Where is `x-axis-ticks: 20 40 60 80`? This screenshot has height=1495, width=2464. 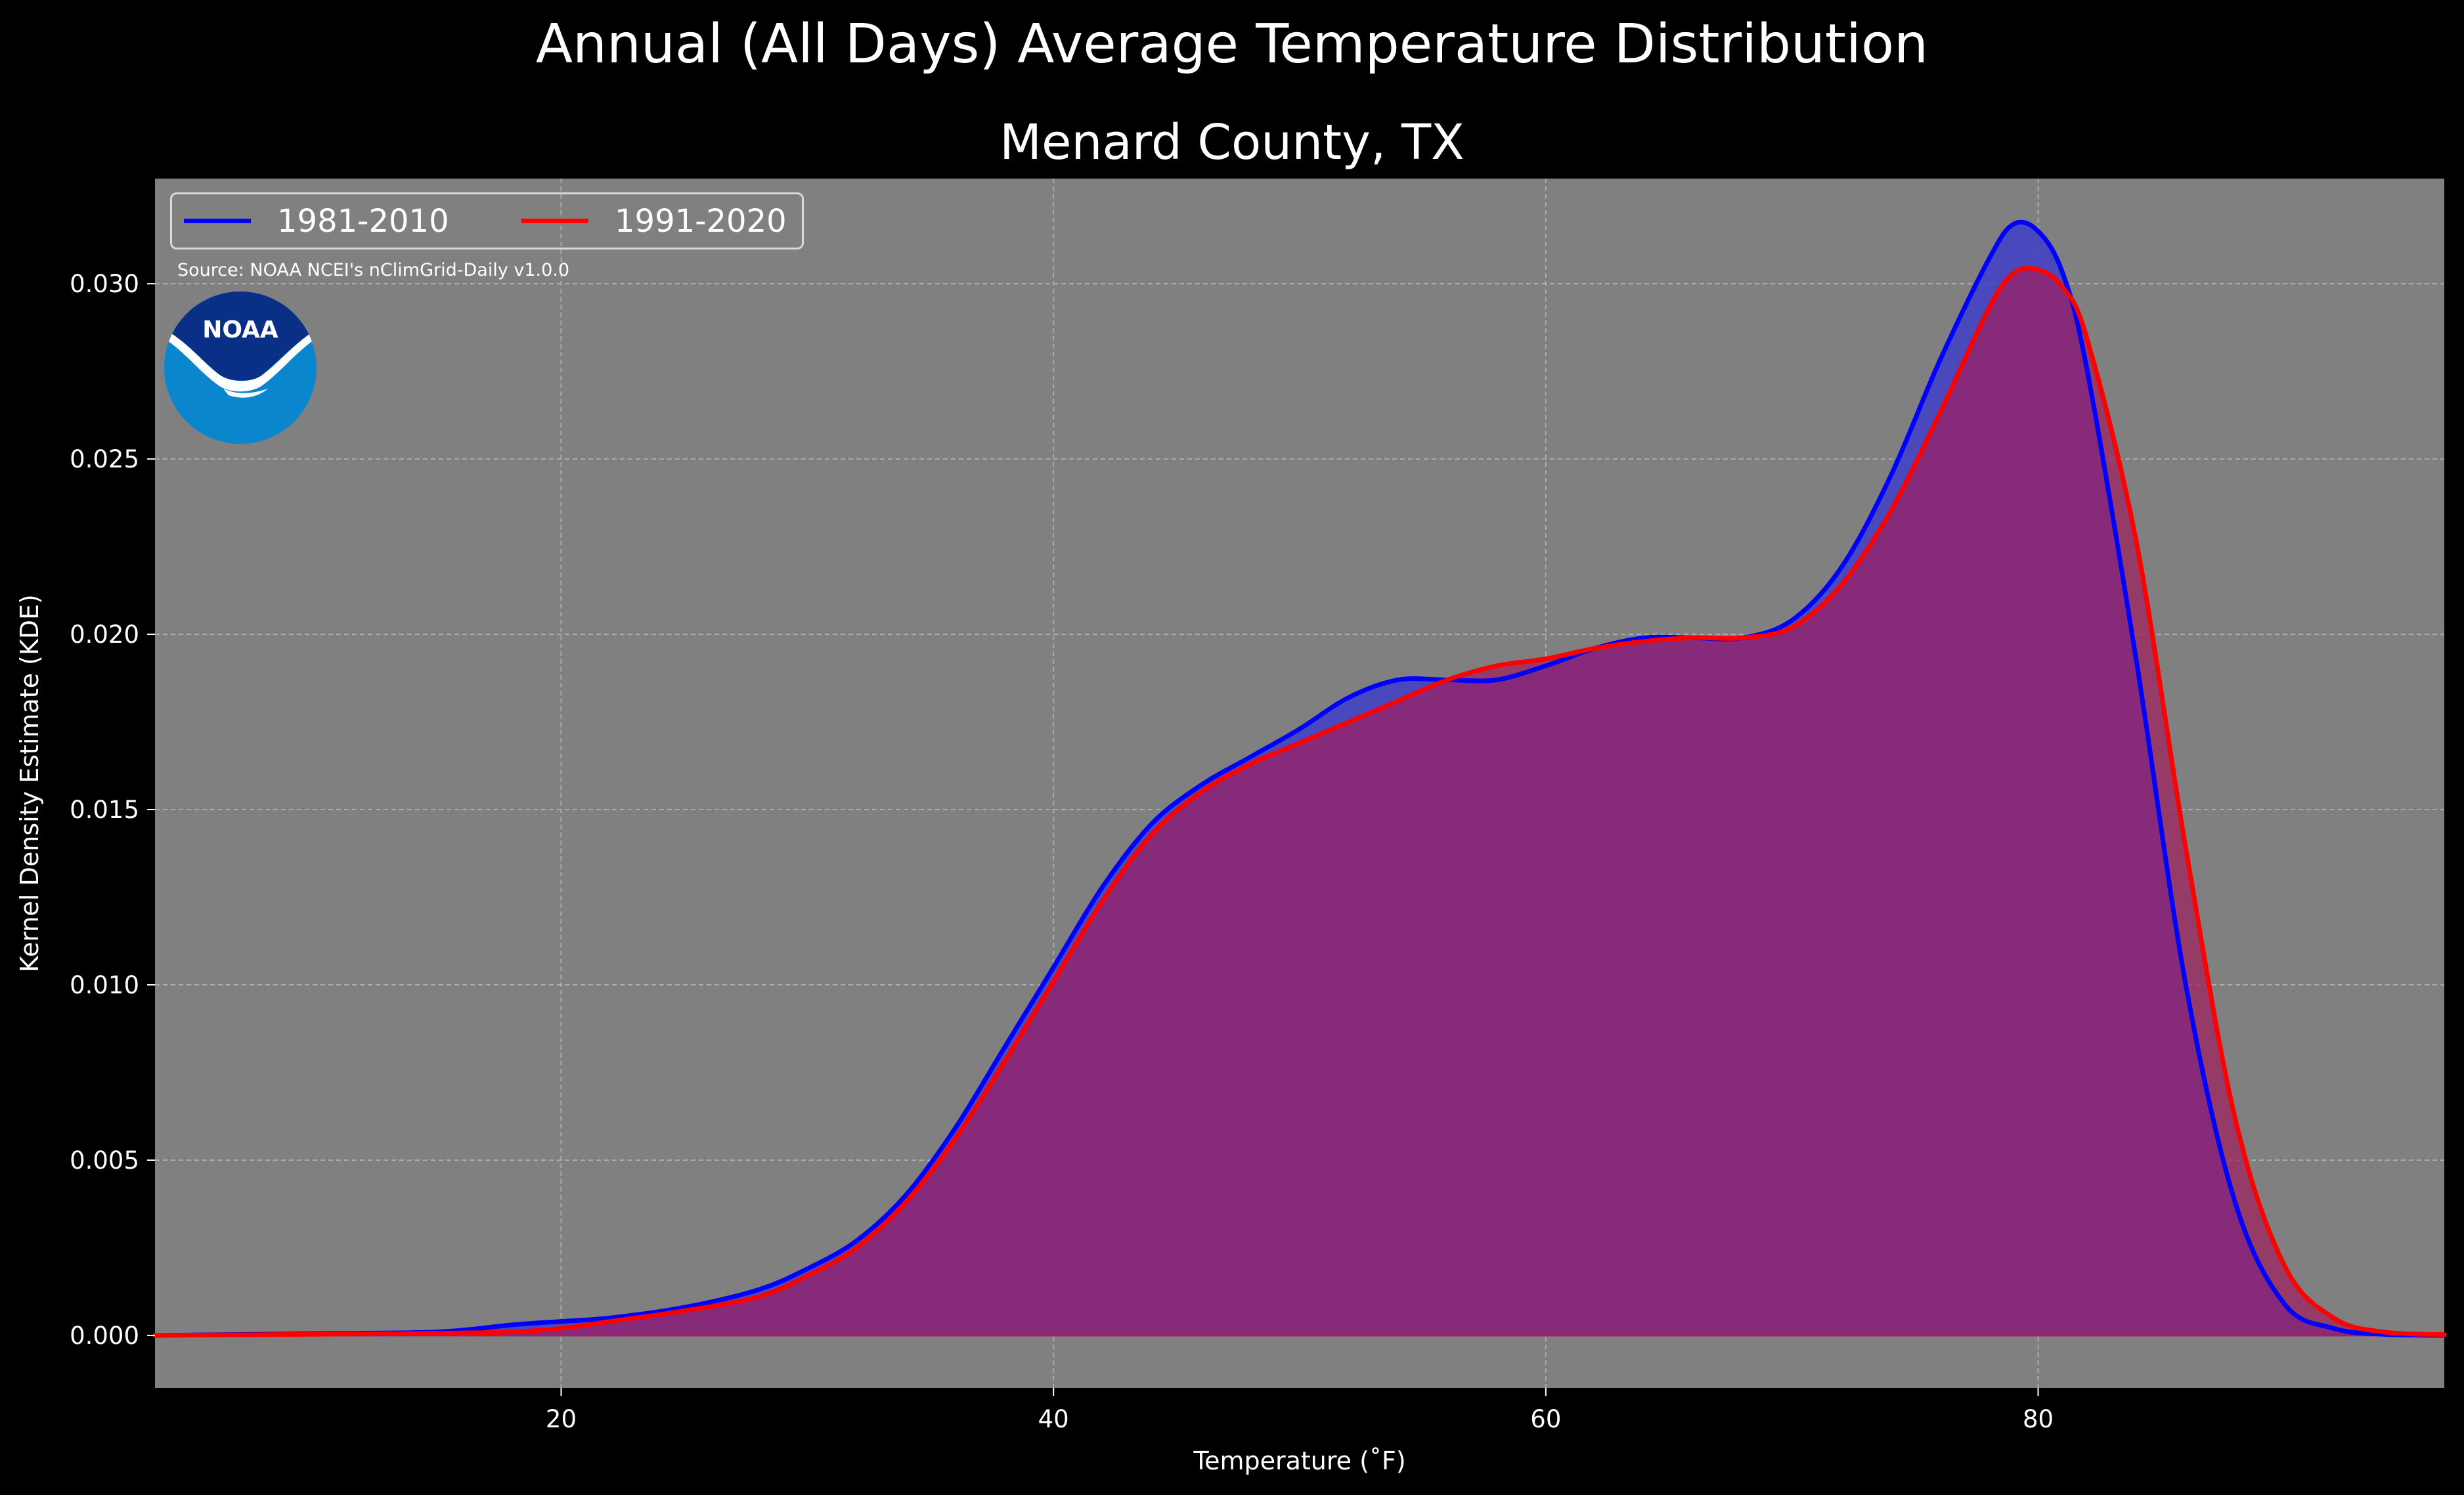 x-axis-ticks: 20 40 60 80 is located at coordinates (1300, 1410).